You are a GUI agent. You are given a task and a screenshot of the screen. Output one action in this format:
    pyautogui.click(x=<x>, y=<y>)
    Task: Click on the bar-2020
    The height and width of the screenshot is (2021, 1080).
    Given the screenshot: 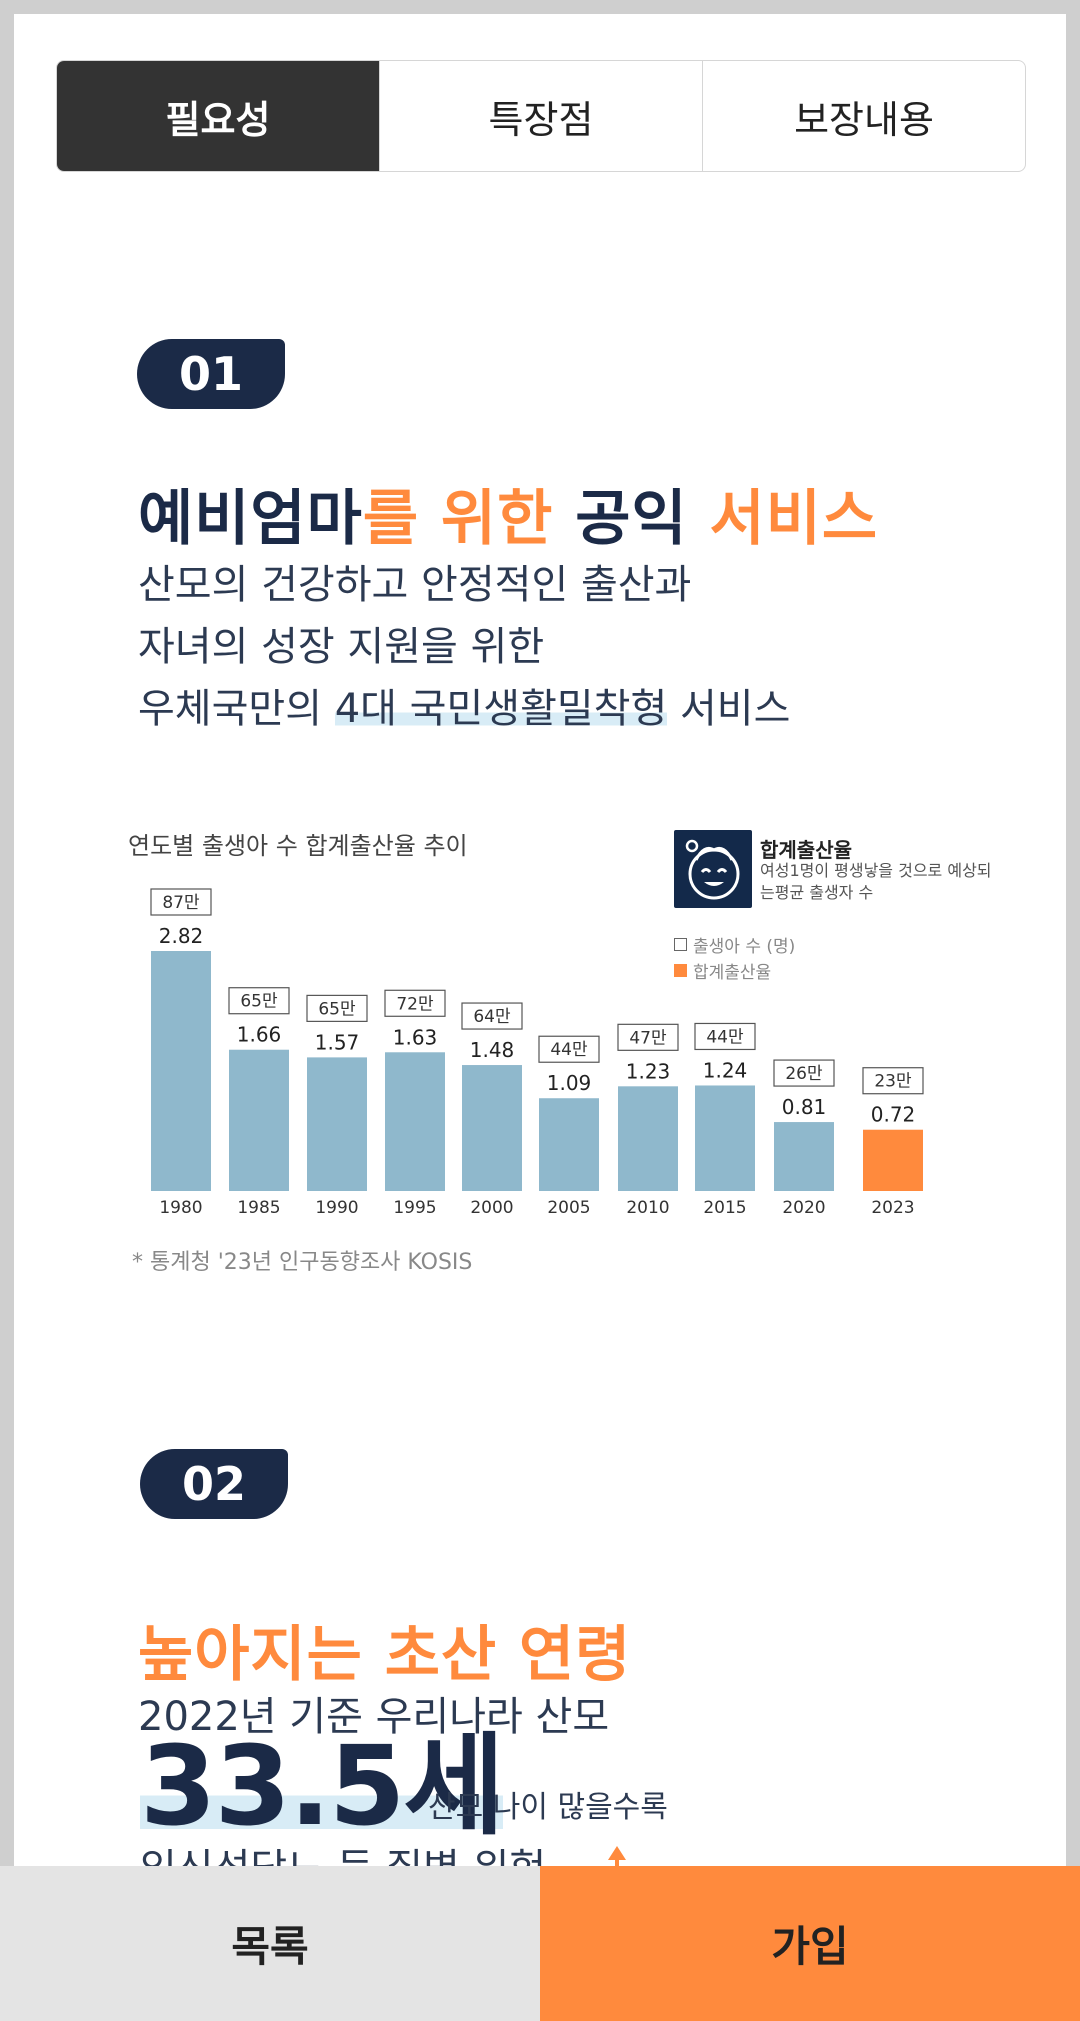 What is the action you would take?
    pyautogui.click(x=804, y=1156)
    